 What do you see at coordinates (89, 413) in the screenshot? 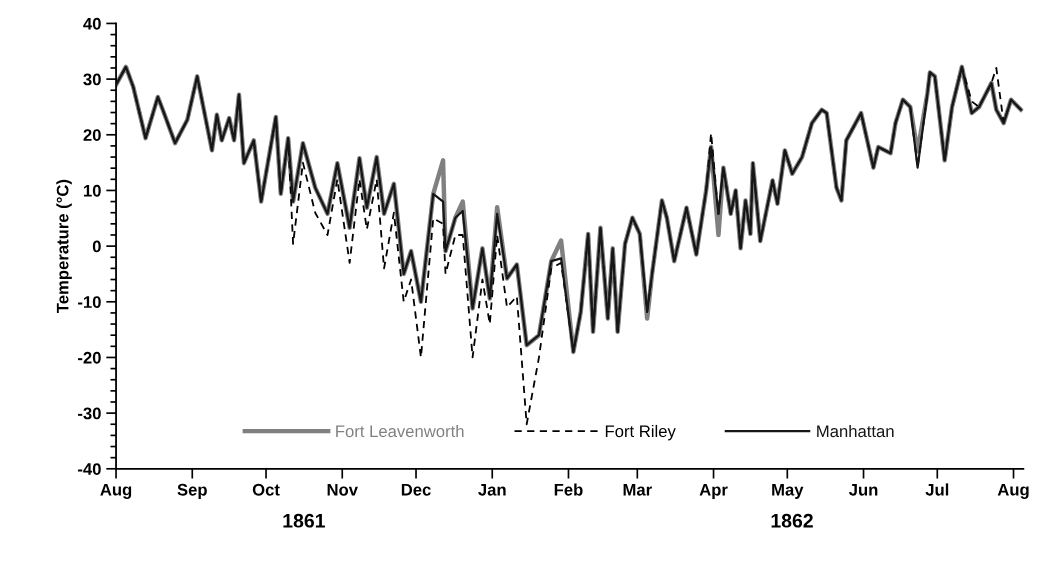
I see `y-tick-label: -30` at bounding box center [89, 413].